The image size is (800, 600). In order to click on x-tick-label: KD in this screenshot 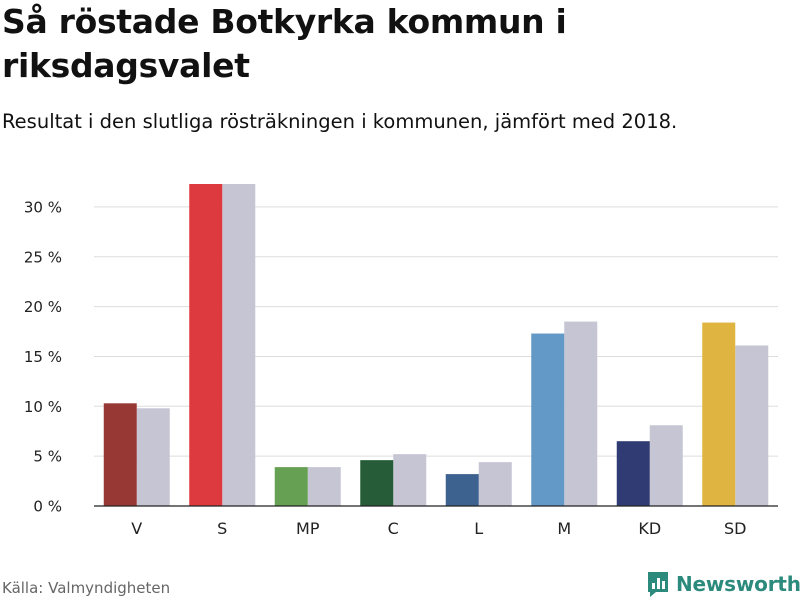, I will do `click(649, 528)`.